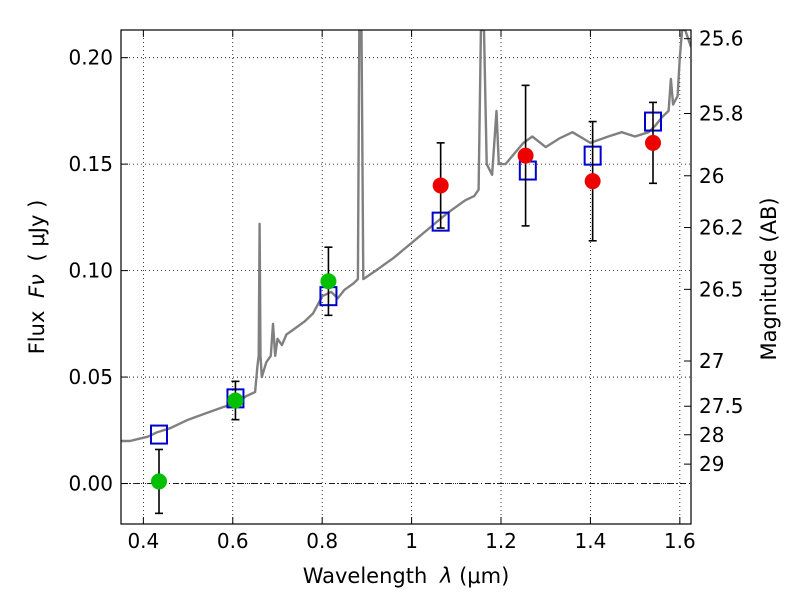 The image size is (800, 600). What do you see at coordinates (90, 271) in the screenshot?
I see `y-tick-label: 0.10` at bounding box center [90, 271].